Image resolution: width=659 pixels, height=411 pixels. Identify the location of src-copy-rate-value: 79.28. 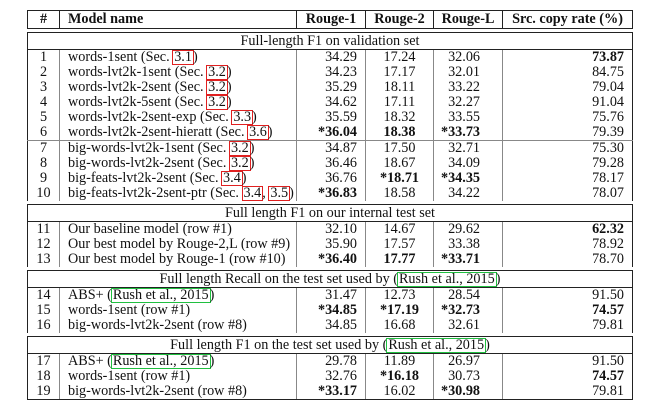
(568, 163).